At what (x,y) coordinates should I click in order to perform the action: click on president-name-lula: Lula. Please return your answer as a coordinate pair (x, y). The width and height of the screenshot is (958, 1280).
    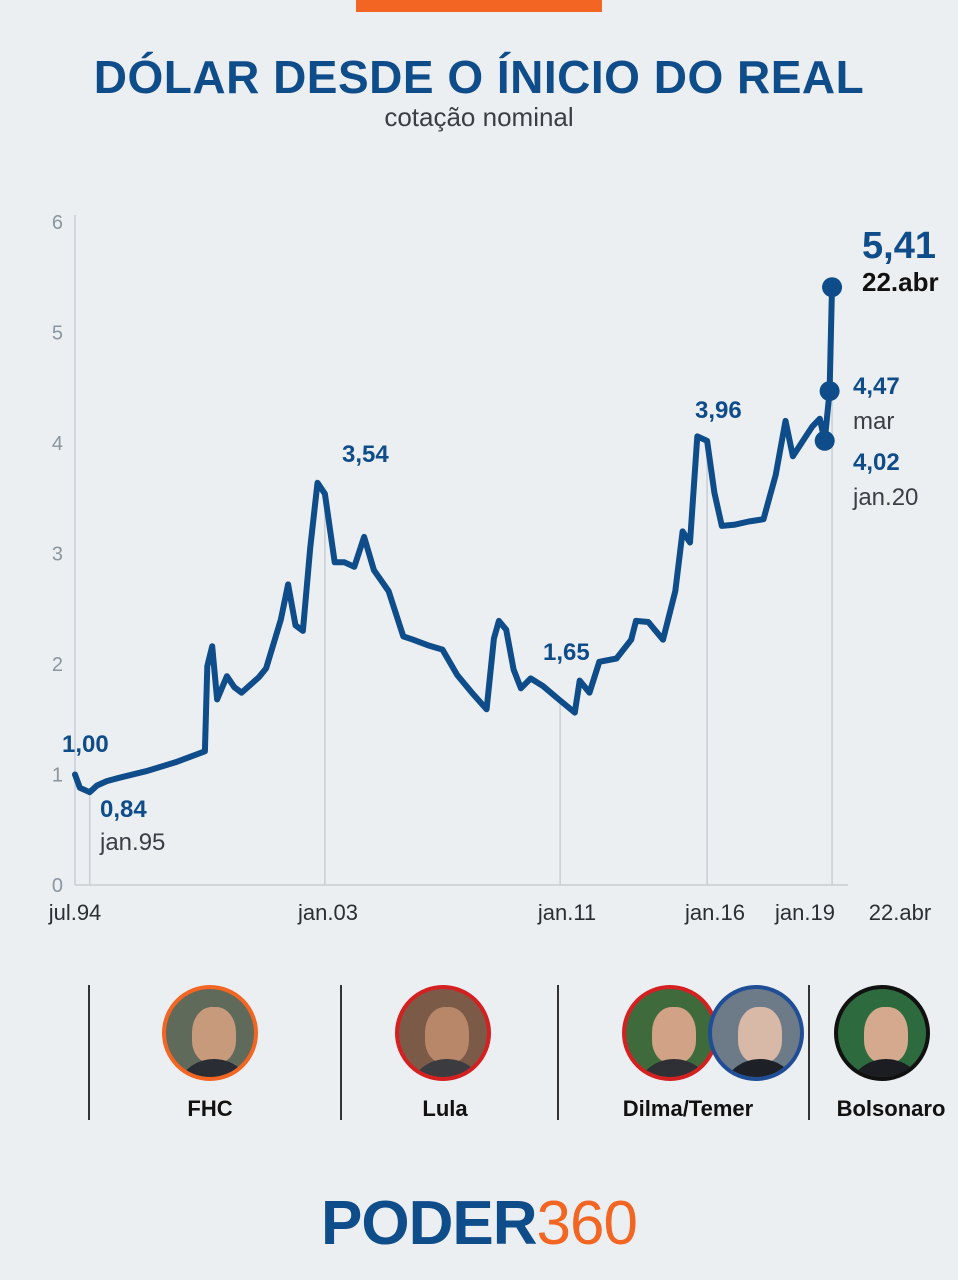
    Looking at the image, I should click on (445, 1108).